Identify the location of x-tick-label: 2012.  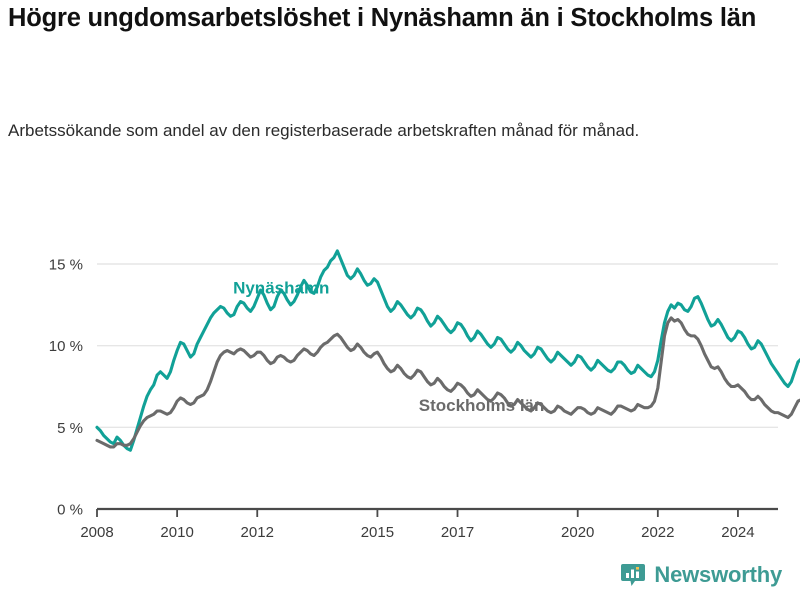
(257, 532).